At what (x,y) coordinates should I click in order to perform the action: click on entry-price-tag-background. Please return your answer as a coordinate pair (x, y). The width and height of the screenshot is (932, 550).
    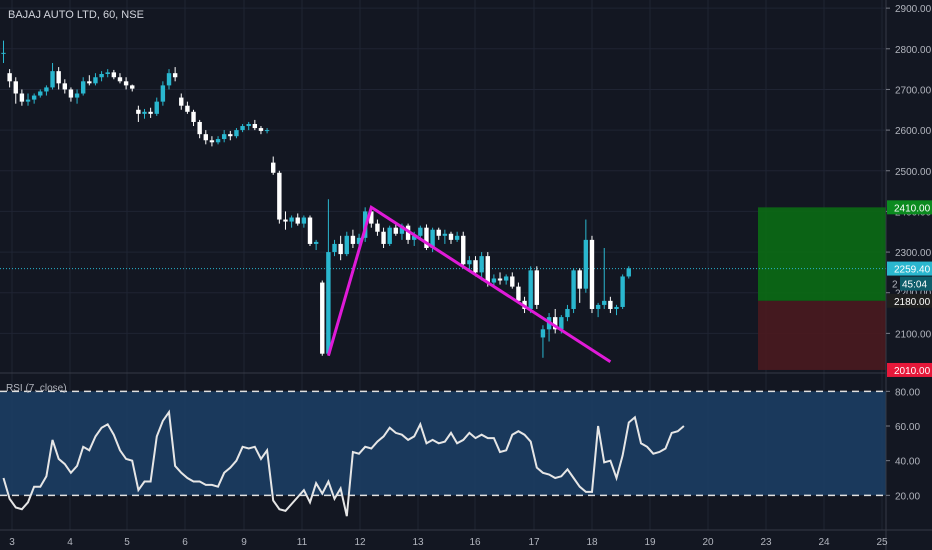
    Looking at the image, I should click on (909, 300).